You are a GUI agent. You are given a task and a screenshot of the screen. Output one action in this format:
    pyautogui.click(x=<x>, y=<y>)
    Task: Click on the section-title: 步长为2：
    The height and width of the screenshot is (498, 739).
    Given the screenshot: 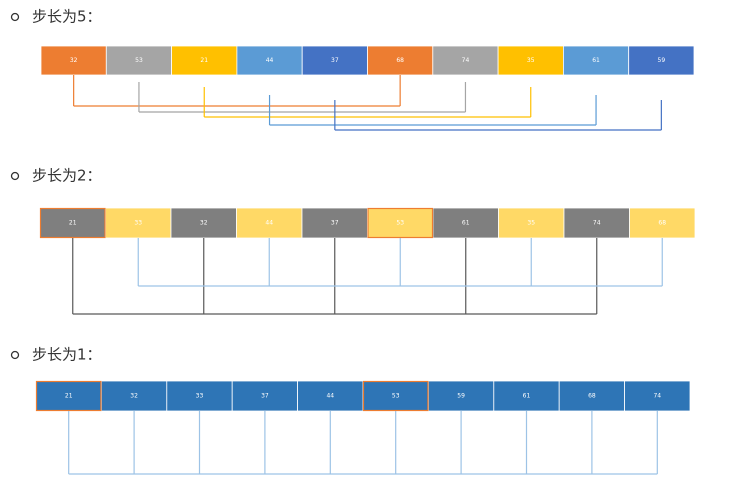 What is the action you would take?
    pyautogui.click(x=67, y=176)
    